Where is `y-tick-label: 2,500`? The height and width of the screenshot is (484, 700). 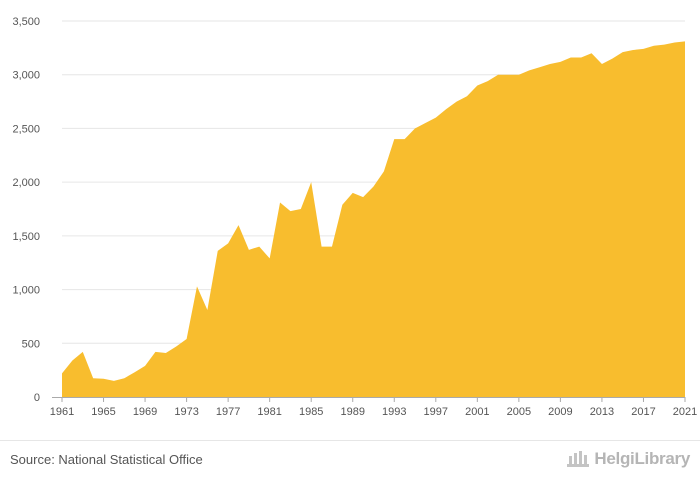
y-tick-label: 2,500 is located at coordinates (26, 129).